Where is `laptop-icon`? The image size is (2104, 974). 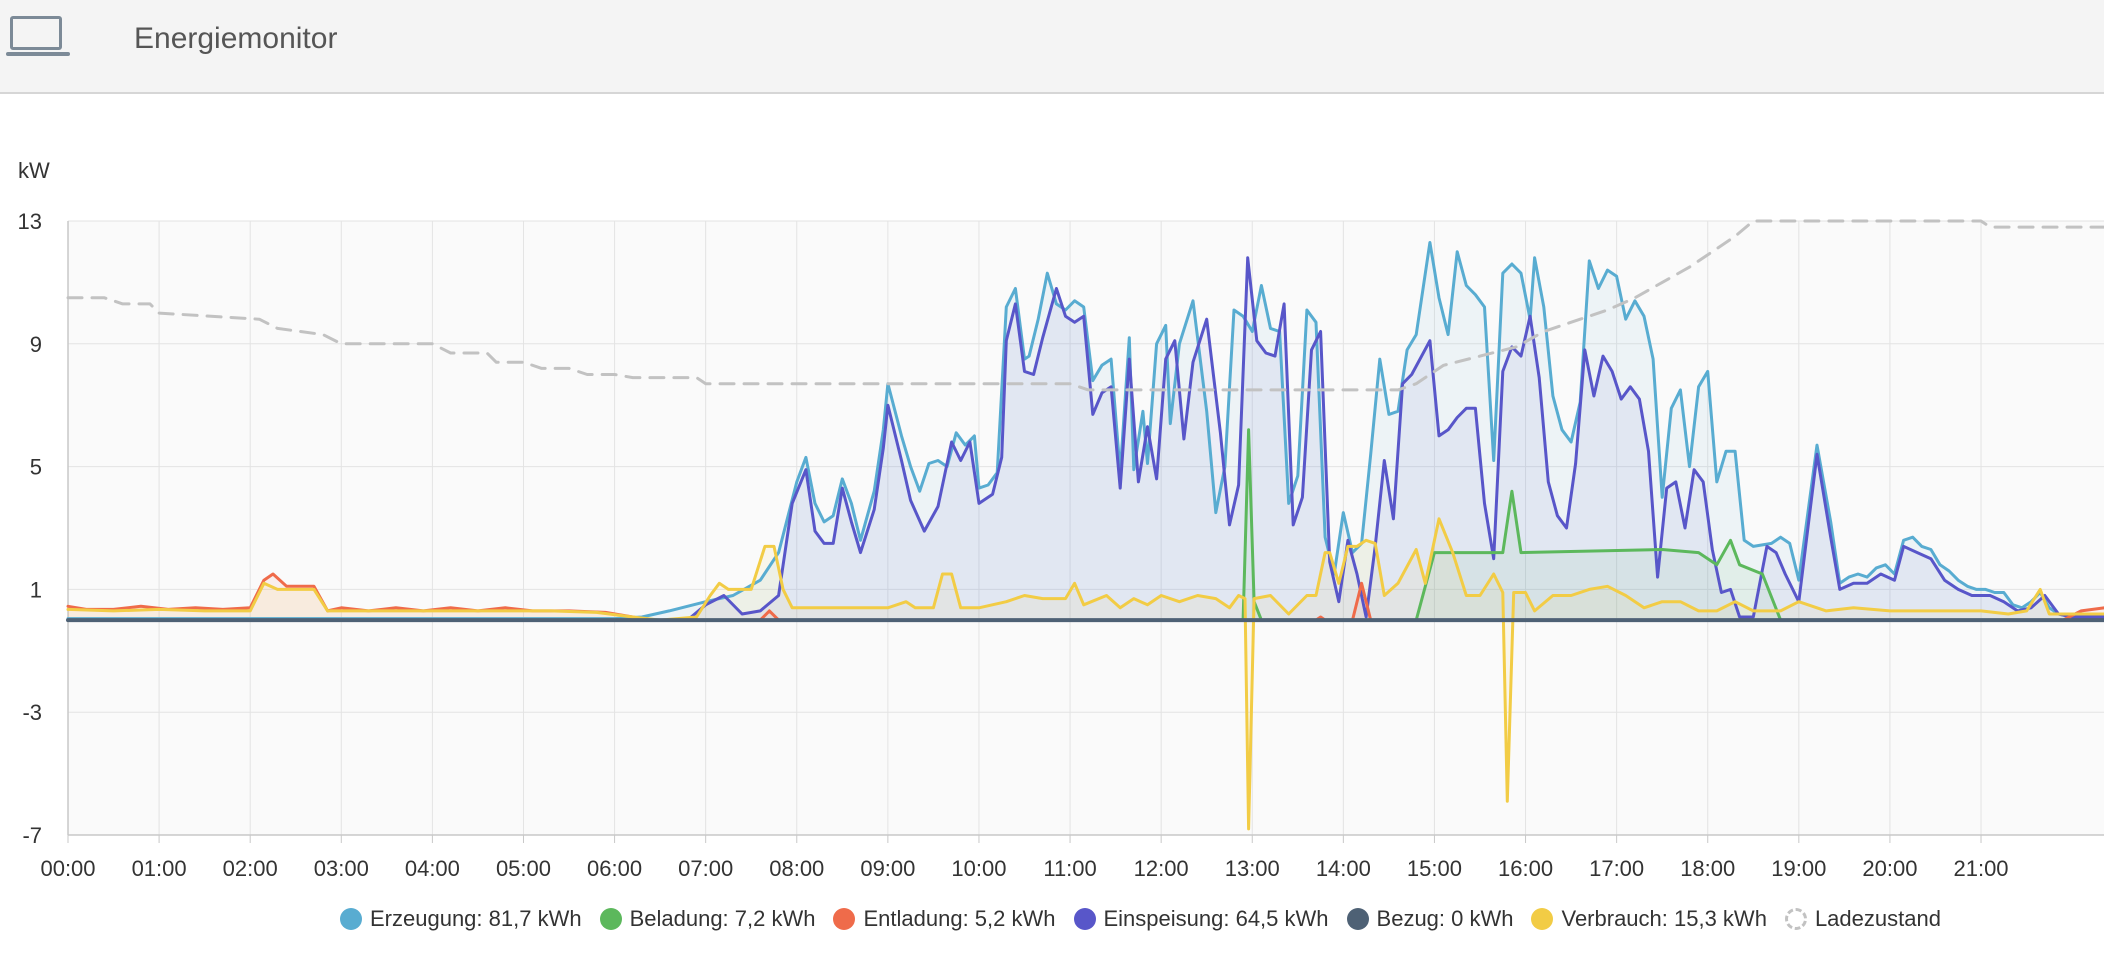
laptop-icon is located at coordinates (38, 38).